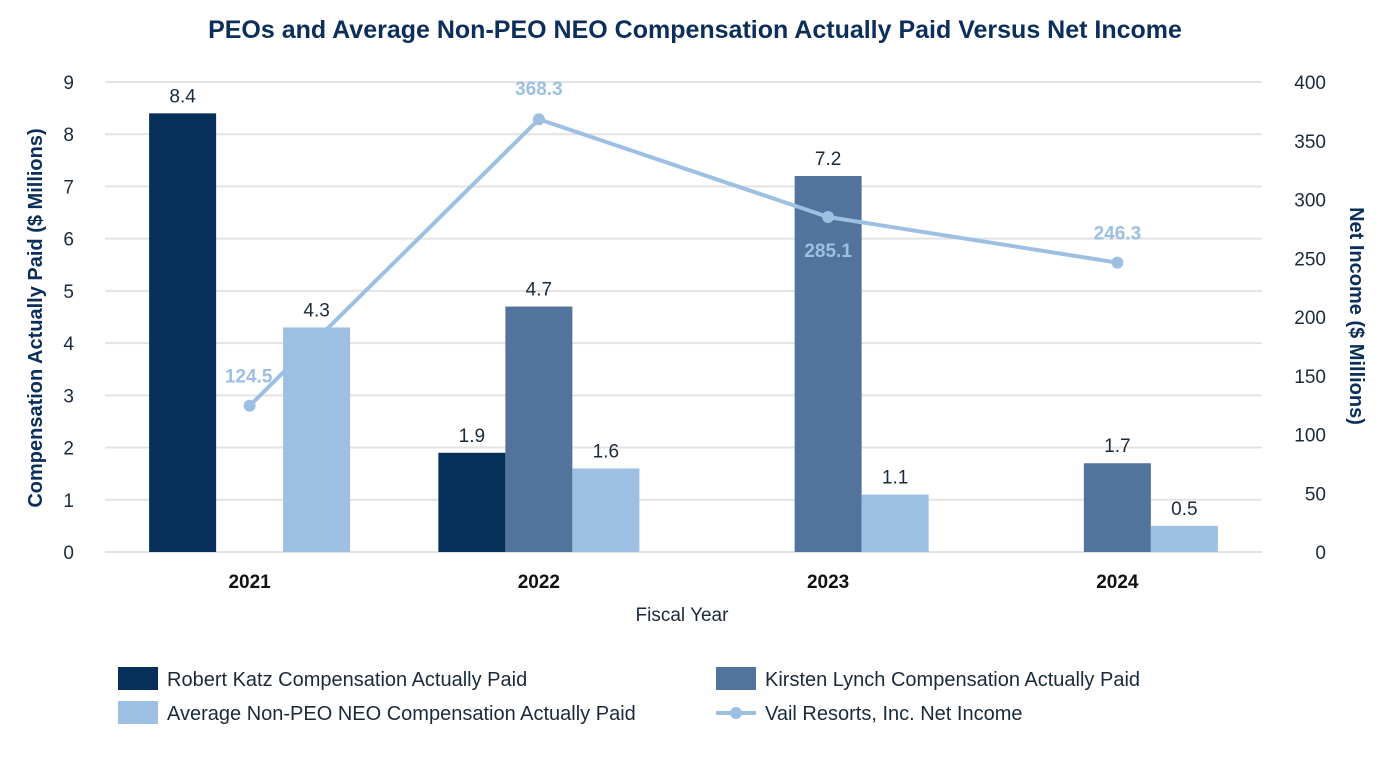  I want to click on y-tick-label: 5, so click(68, 292).